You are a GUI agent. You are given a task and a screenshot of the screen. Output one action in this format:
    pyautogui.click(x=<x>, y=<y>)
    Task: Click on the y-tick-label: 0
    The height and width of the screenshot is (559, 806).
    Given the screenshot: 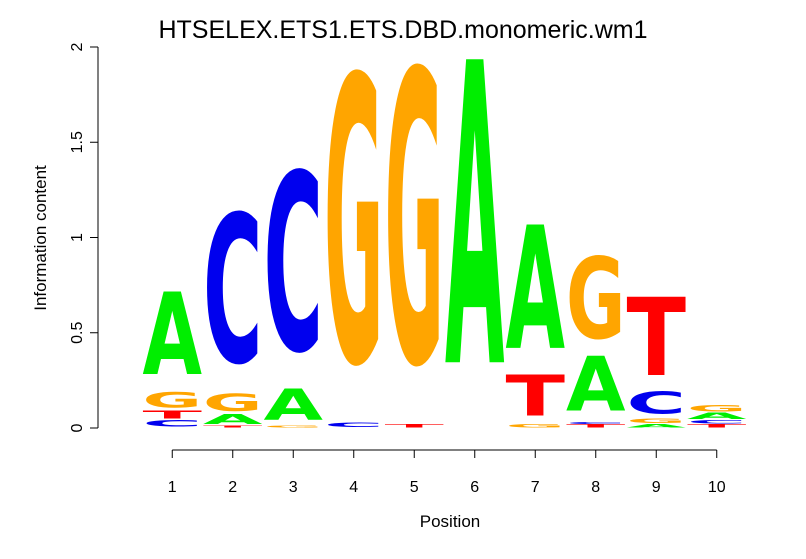 What is the action you would take?
    pyautogui.click(x=77, y=427)
    